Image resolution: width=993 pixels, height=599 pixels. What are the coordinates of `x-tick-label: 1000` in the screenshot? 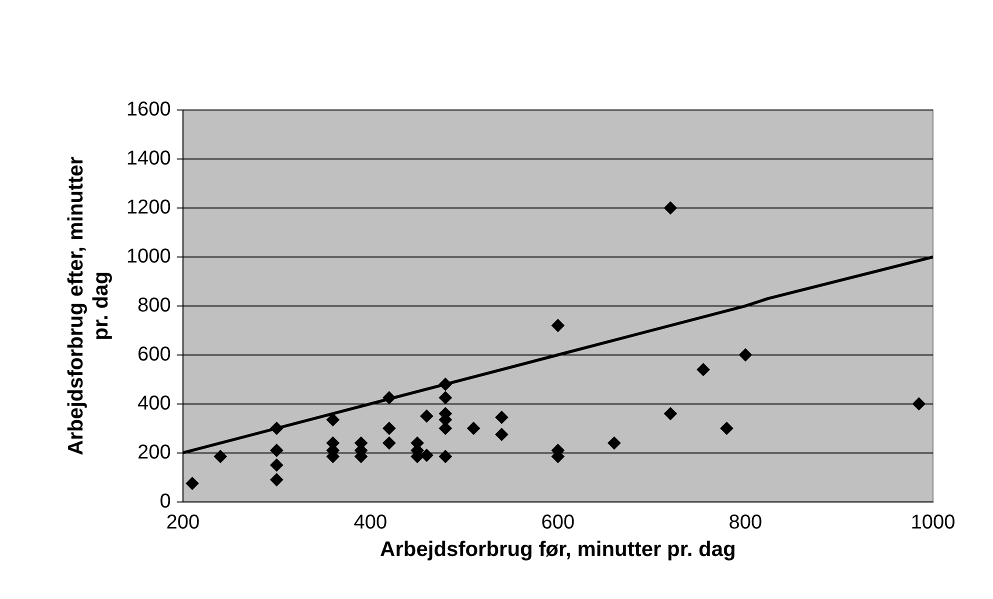 It's located at (933, 522).